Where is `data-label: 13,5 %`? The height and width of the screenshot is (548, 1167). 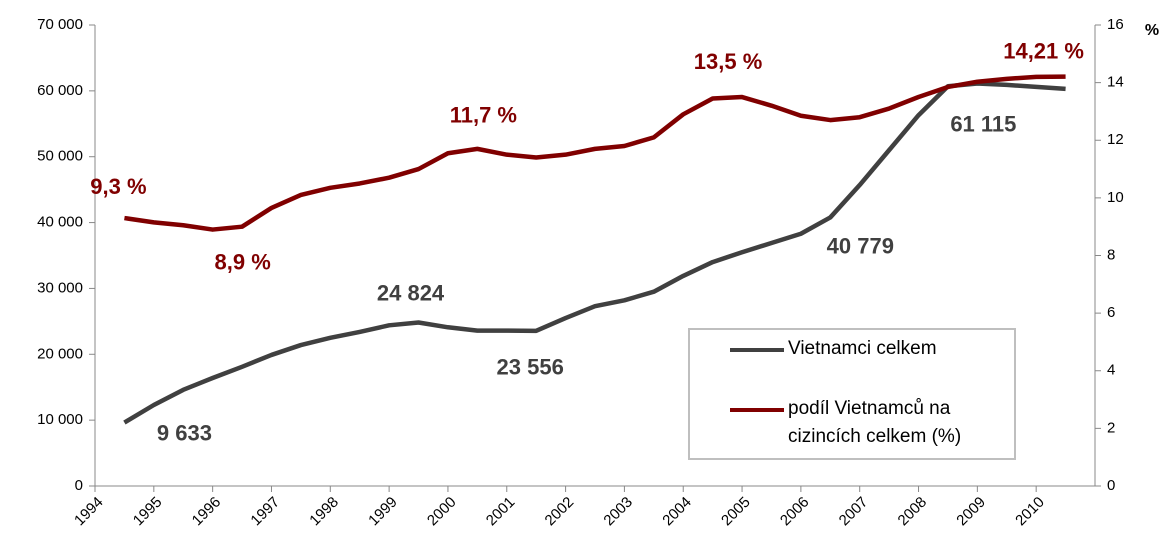 data-label: 13,5 % is located at coordinates (728, 61).